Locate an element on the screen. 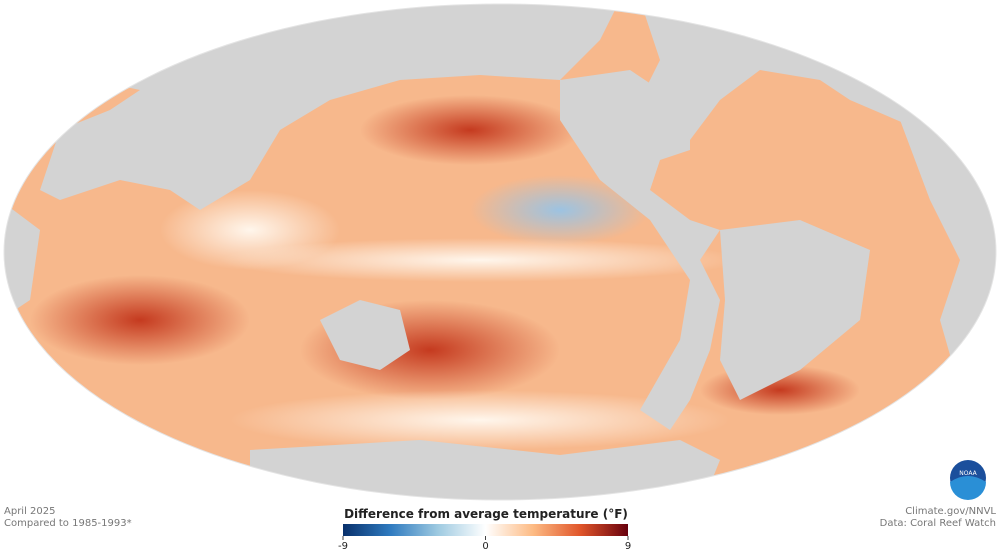 This screenshot has width=1000, height=559. tick-label: 9 is located at coordinates (628, 546).